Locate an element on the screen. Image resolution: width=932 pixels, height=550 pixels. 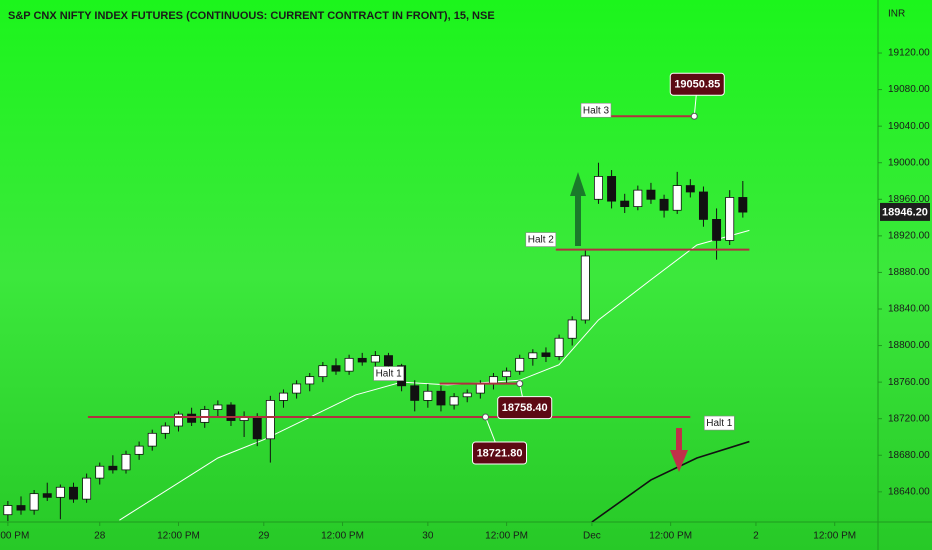
x-tick-label: 29 is located at coordinates (264, 536).